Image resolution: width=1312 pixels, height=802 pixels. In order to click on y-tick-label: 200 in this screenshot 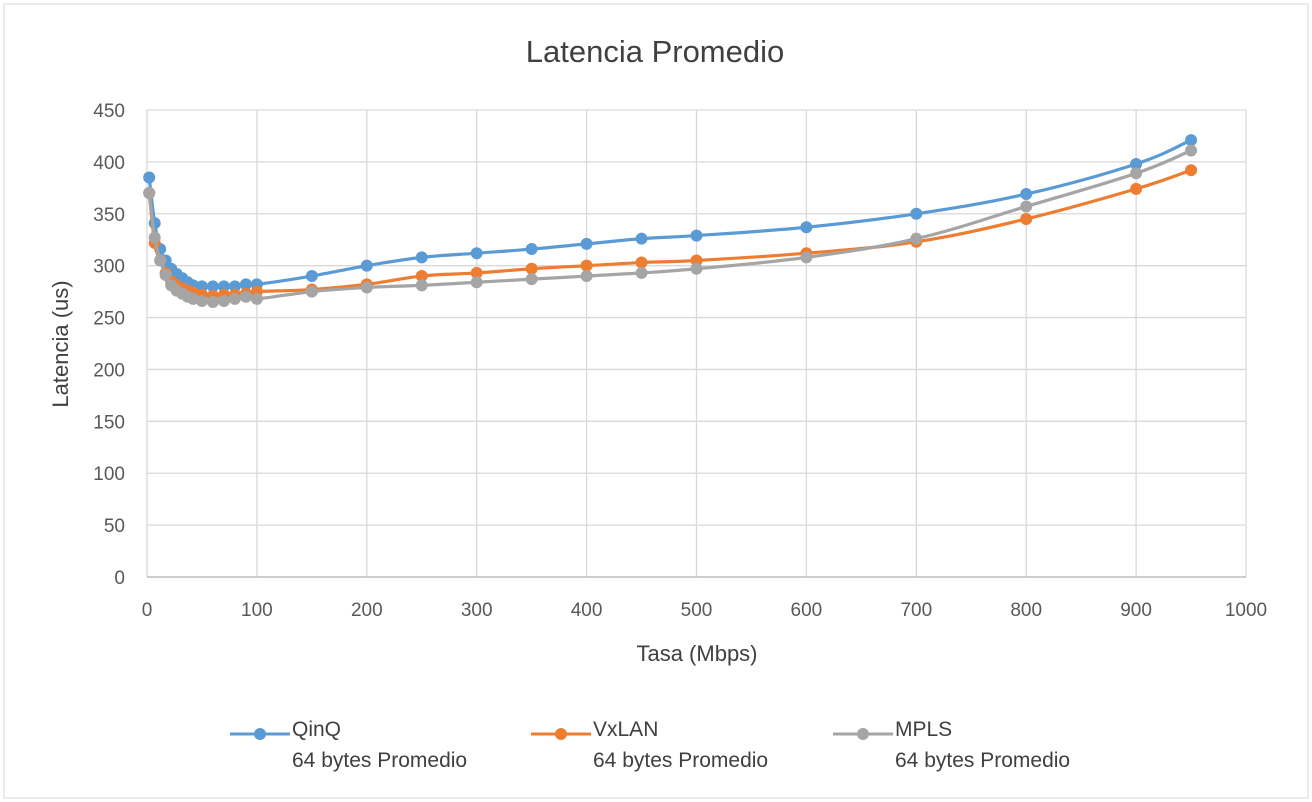, I will do `click(109, 370)`.